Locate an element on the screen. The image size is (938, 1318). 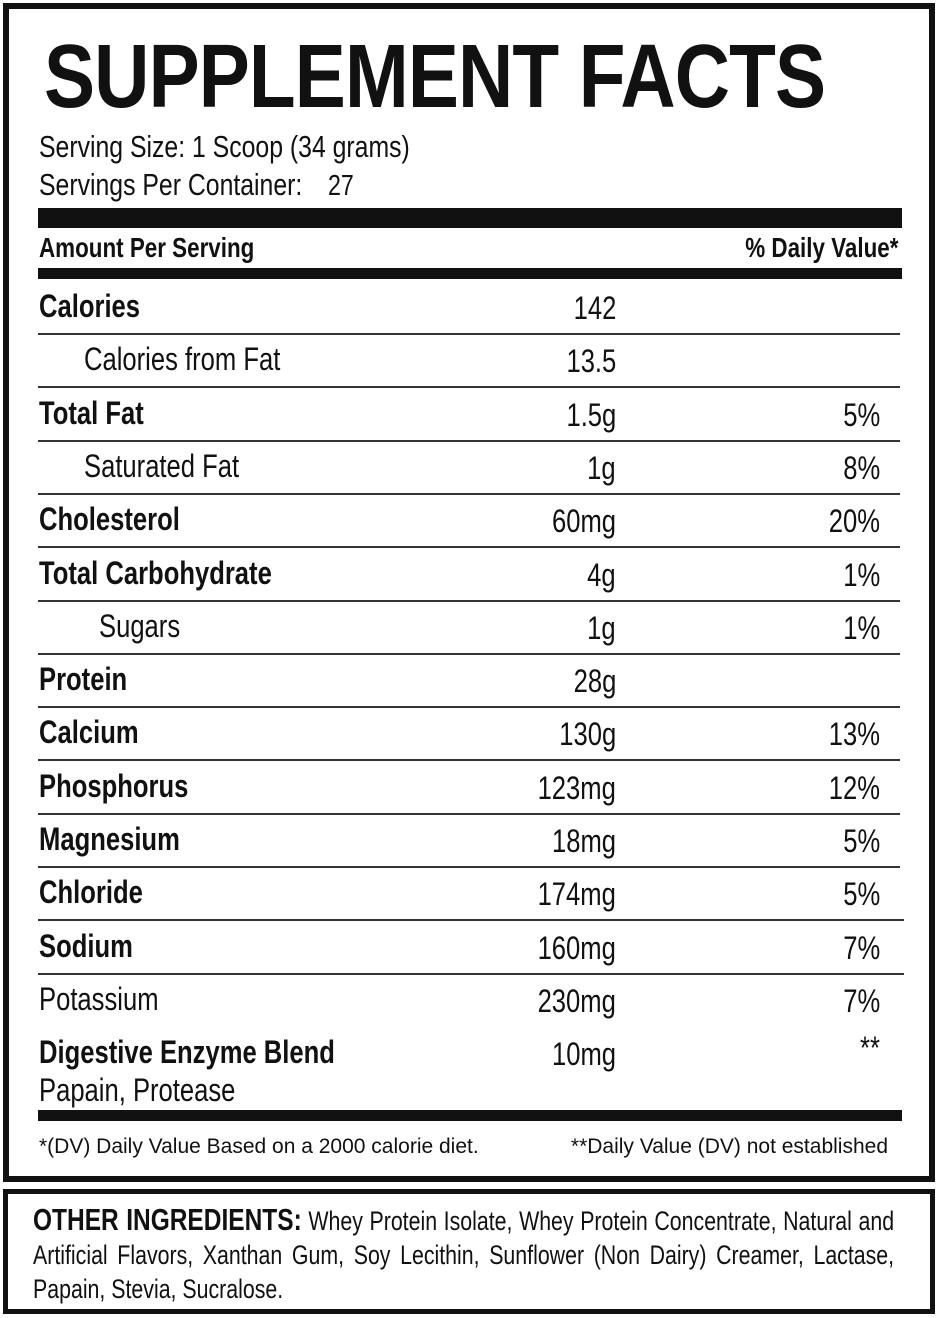
row-label: Total Fat is located at coordinates (91, 412).